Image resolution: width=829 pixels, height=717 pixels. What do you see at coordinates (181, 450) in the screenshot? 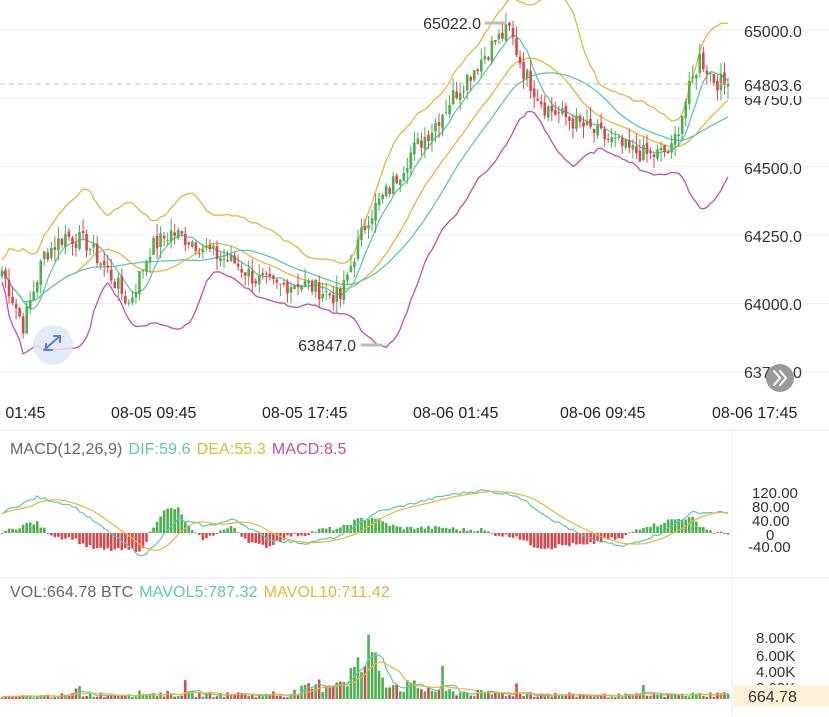
I see `macd-legend: MACD(12,26,9) DIF:59.6 DEA:55.3 MACD:8.5` at bounding box center [181, 450].